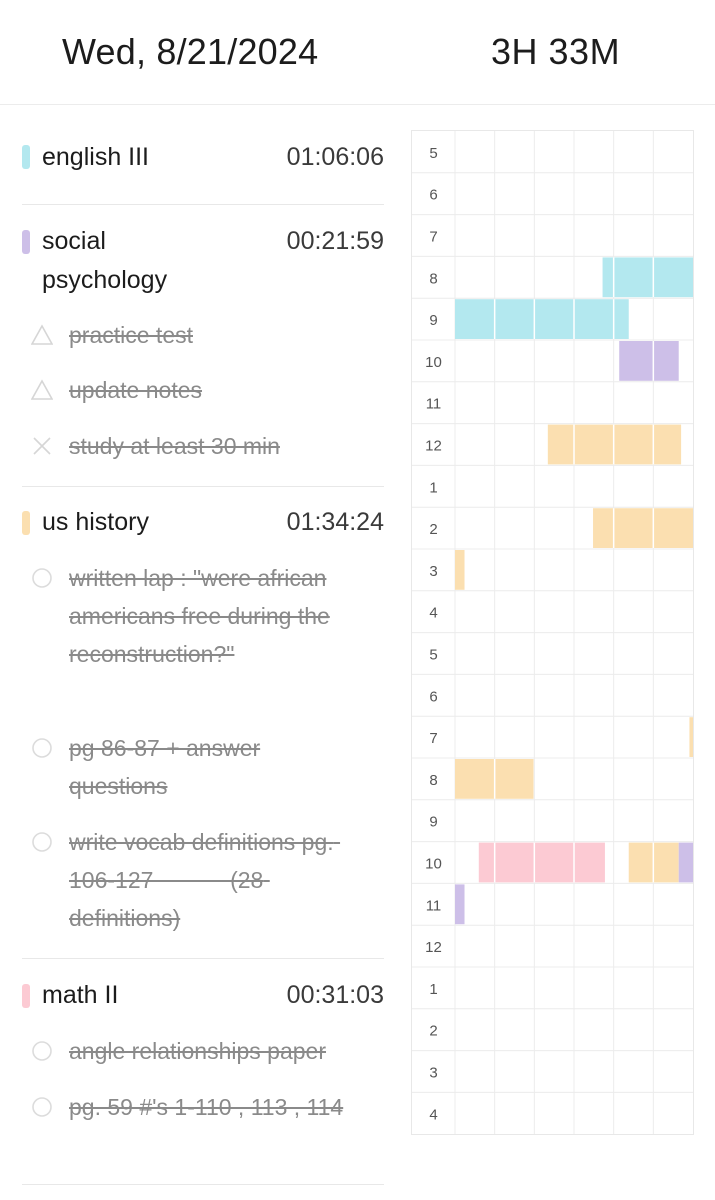  I want to click on subject-name: social psychology, so click(105, 260).